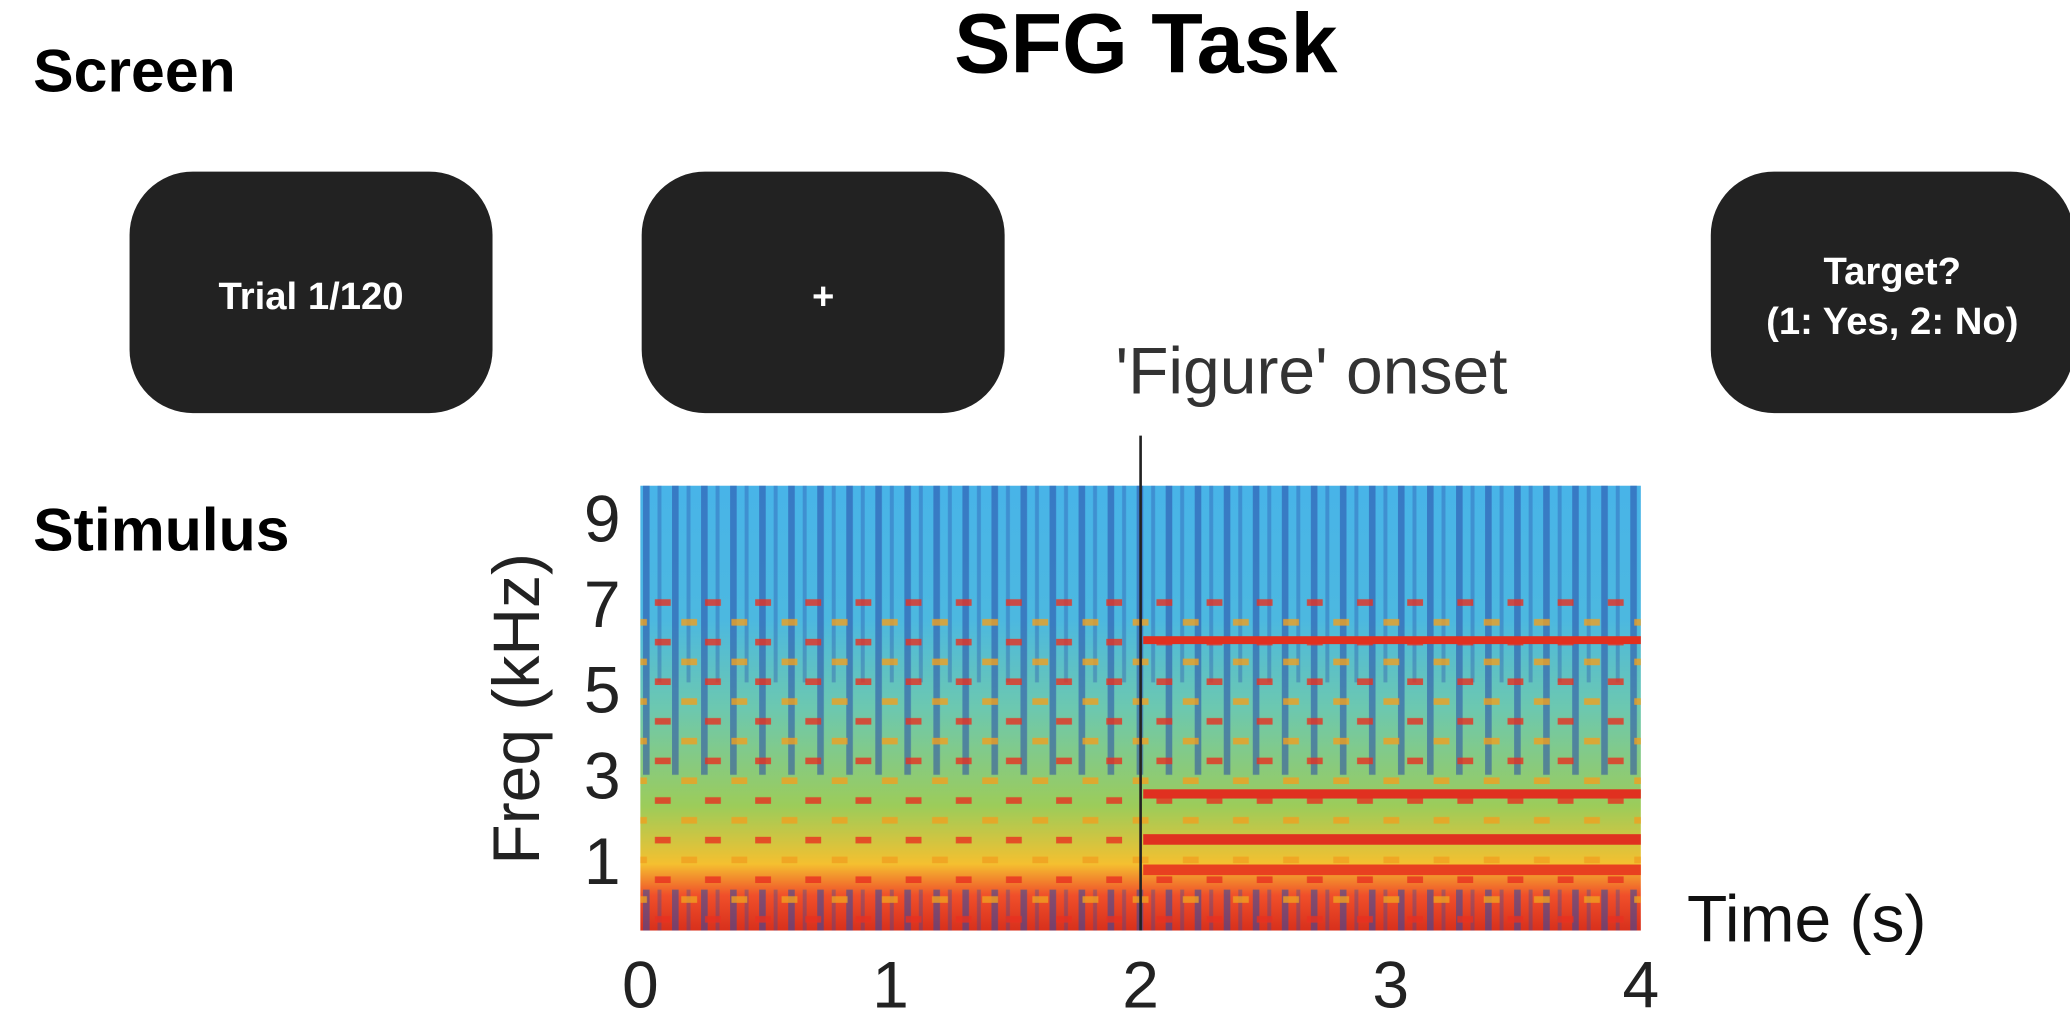  What do you see at coordinates (602, 861) in the screenshot?
I see `y-tick-label: 1` at bounding box center [602, 861].